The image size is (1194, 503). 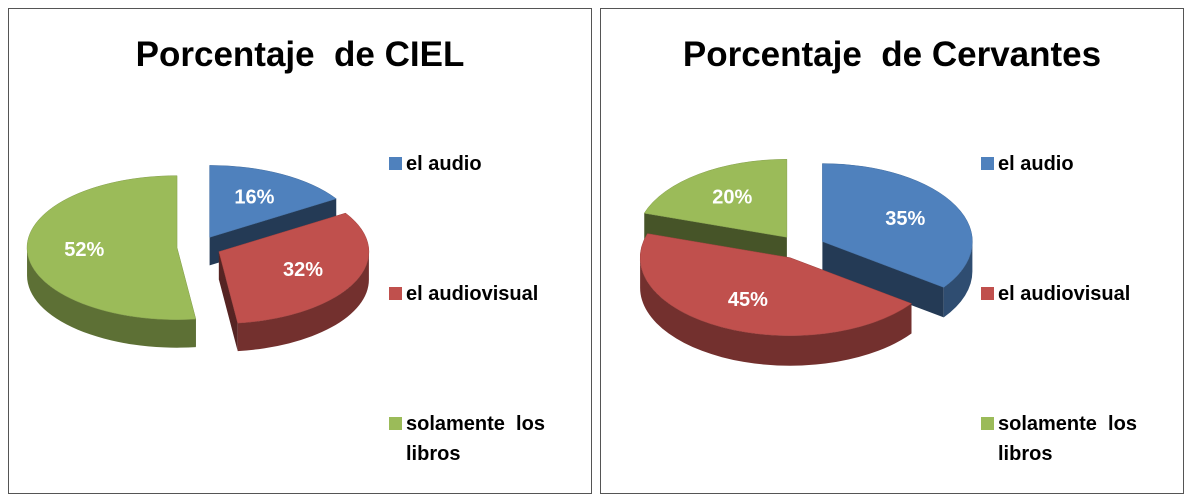 What do you see at coordinates (905, 219) in the screenshot?
I see `slice-label: 35%` at bounding box center [905, 219].